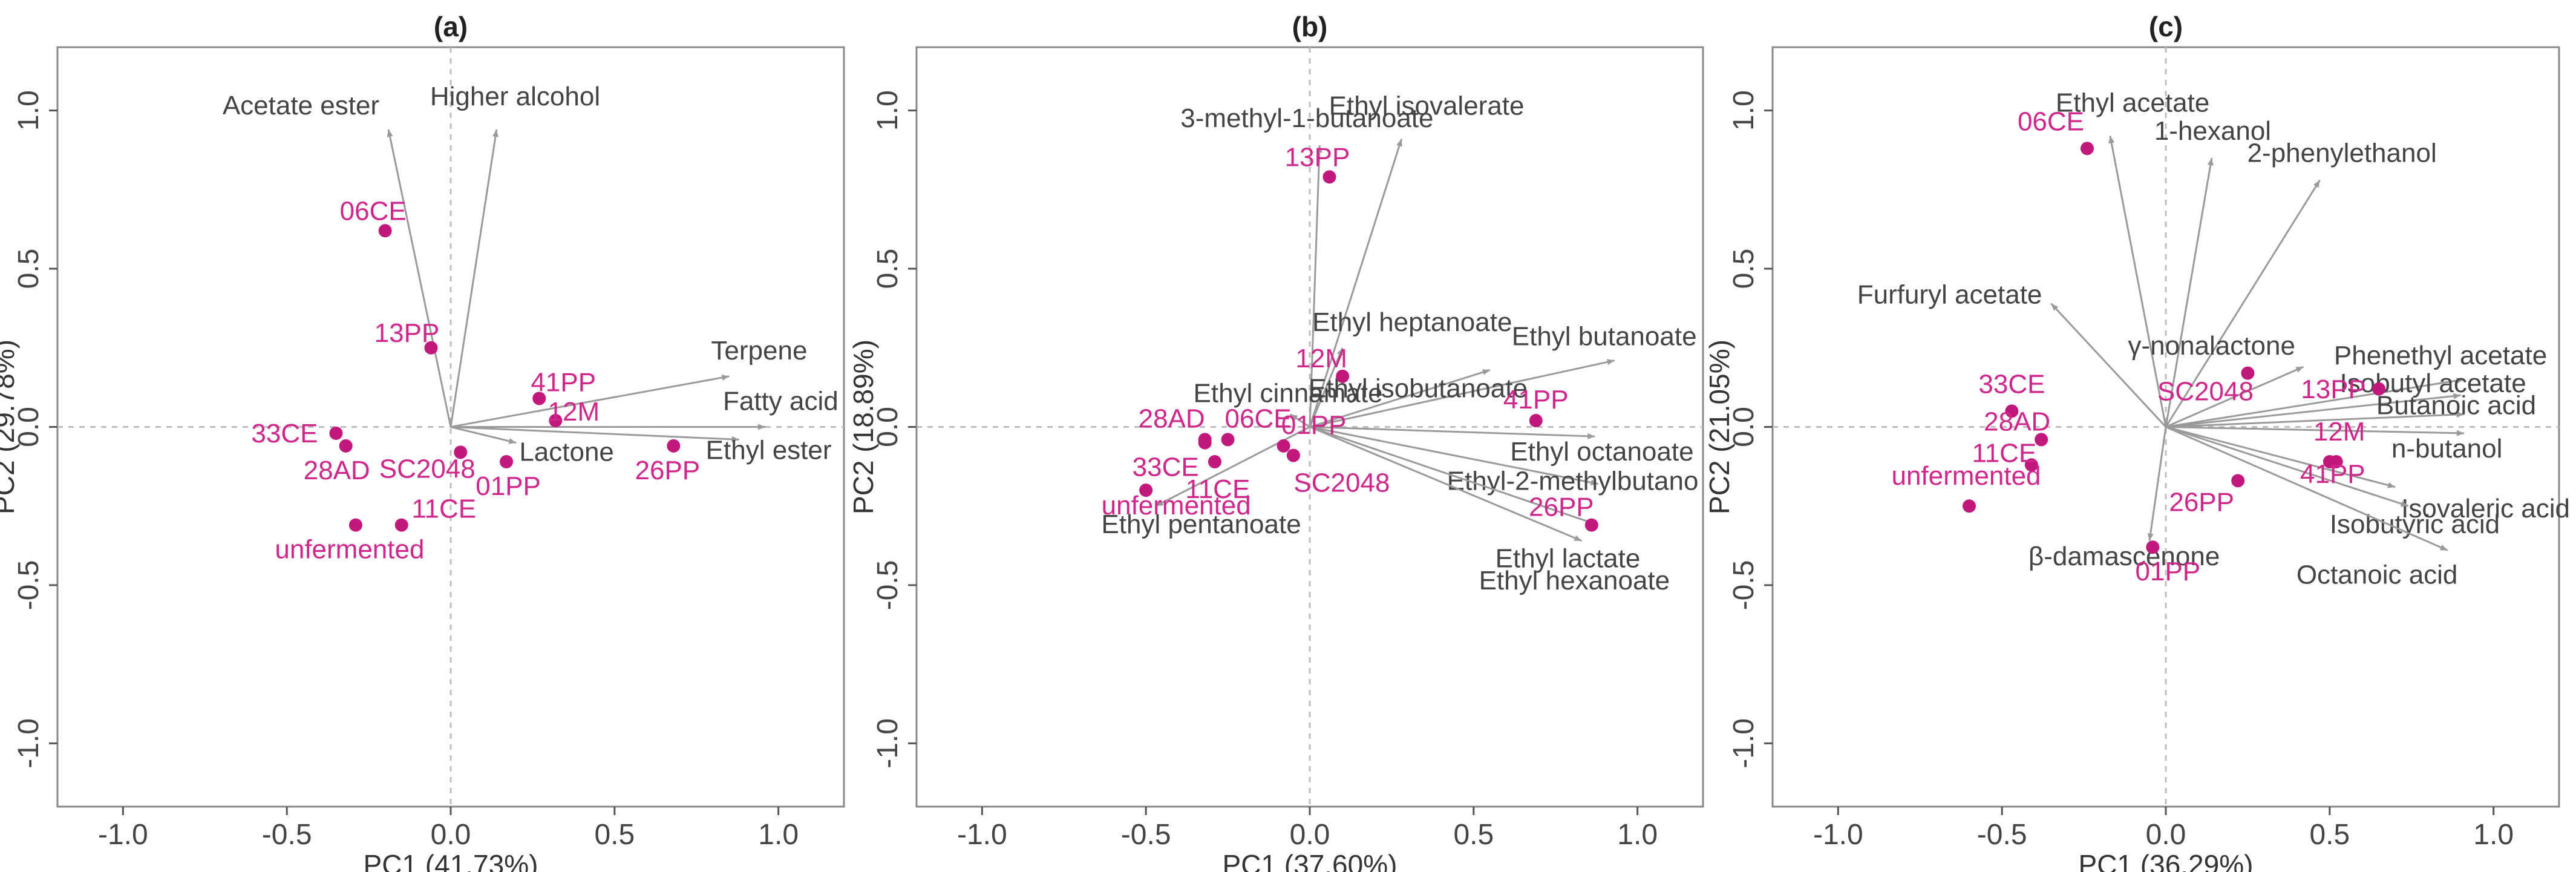 The height and width of the screenshot is (872, 2576). Describe the element at coordinates (2211, 346) in the screenshot. I see `loading-vector-label: γ-nonalactone` at that location.